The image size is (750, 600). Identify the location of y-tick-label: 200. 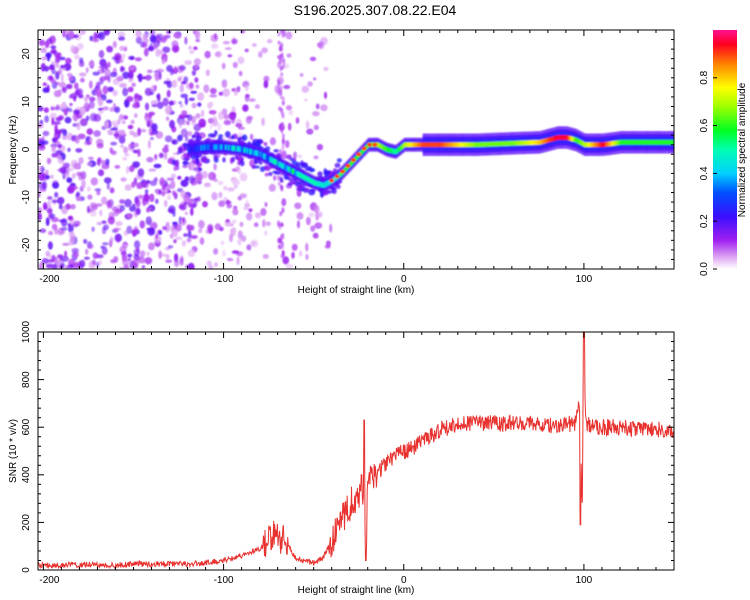
(26, 522).